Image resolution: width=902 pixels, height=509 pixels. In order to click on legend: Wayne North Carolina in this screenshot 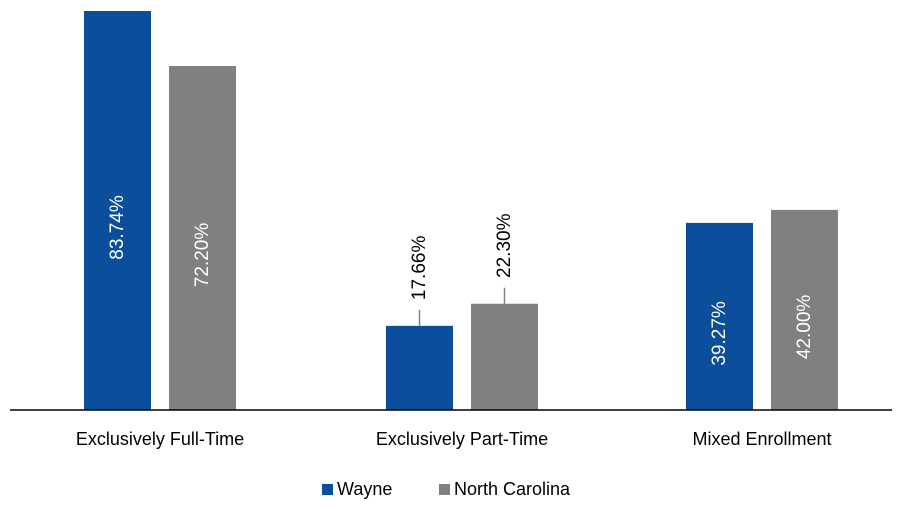, I will do `click(446, 489)`.